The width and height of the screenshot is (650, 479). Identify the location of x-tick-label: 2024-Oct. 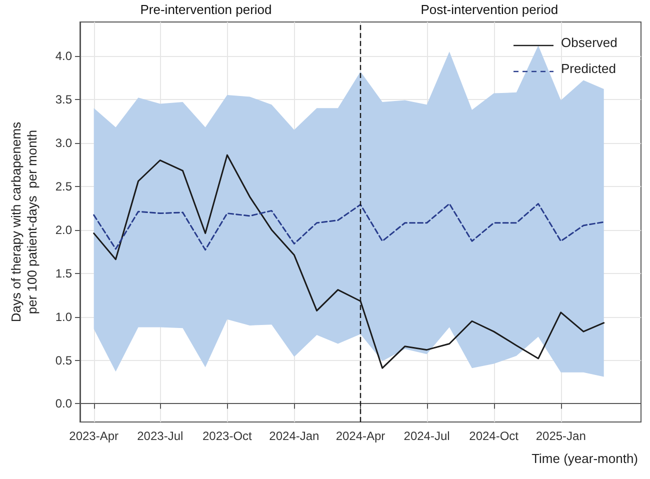
(494, 436).